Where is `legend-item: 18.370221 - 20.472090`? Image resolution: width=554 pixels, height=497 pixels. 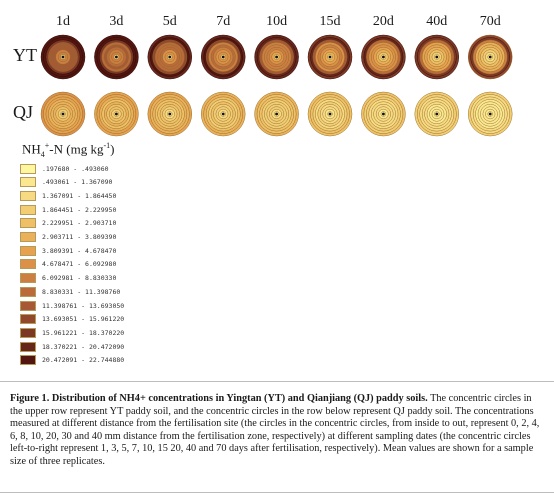 legend-item: 18.370221 - 20.472090 is located at coordinates (72, 346).